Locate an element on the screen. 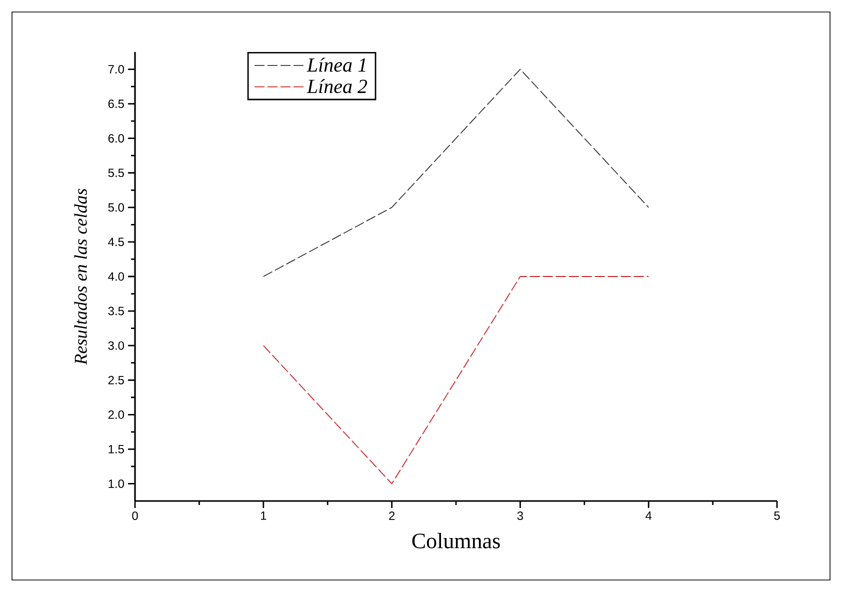 The width and height of the screenshot is (842, 592). y-axis-title: Resultados en las celdas is located at coordinates (80, 276).